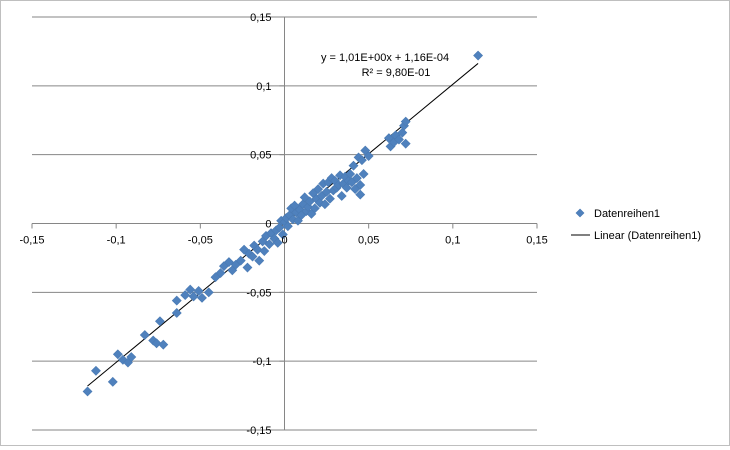 This screenshot has width=730, height=450. What do you see at coordinates (258, 293) in the screenshot?
I see `y-tick-label-2: -0,05` at bounding box center [258, 293].